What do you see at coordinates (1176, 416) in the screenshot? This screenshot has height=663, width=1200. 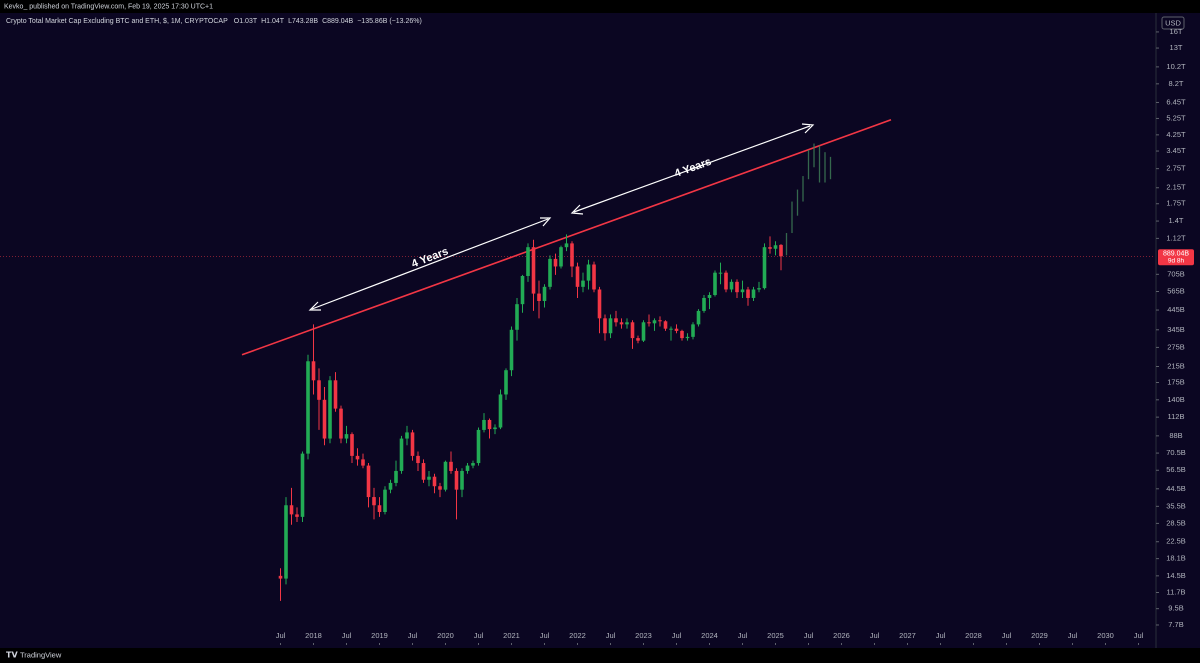 I see `y-tick-label: 112B` at bounding box center [1176, 416].